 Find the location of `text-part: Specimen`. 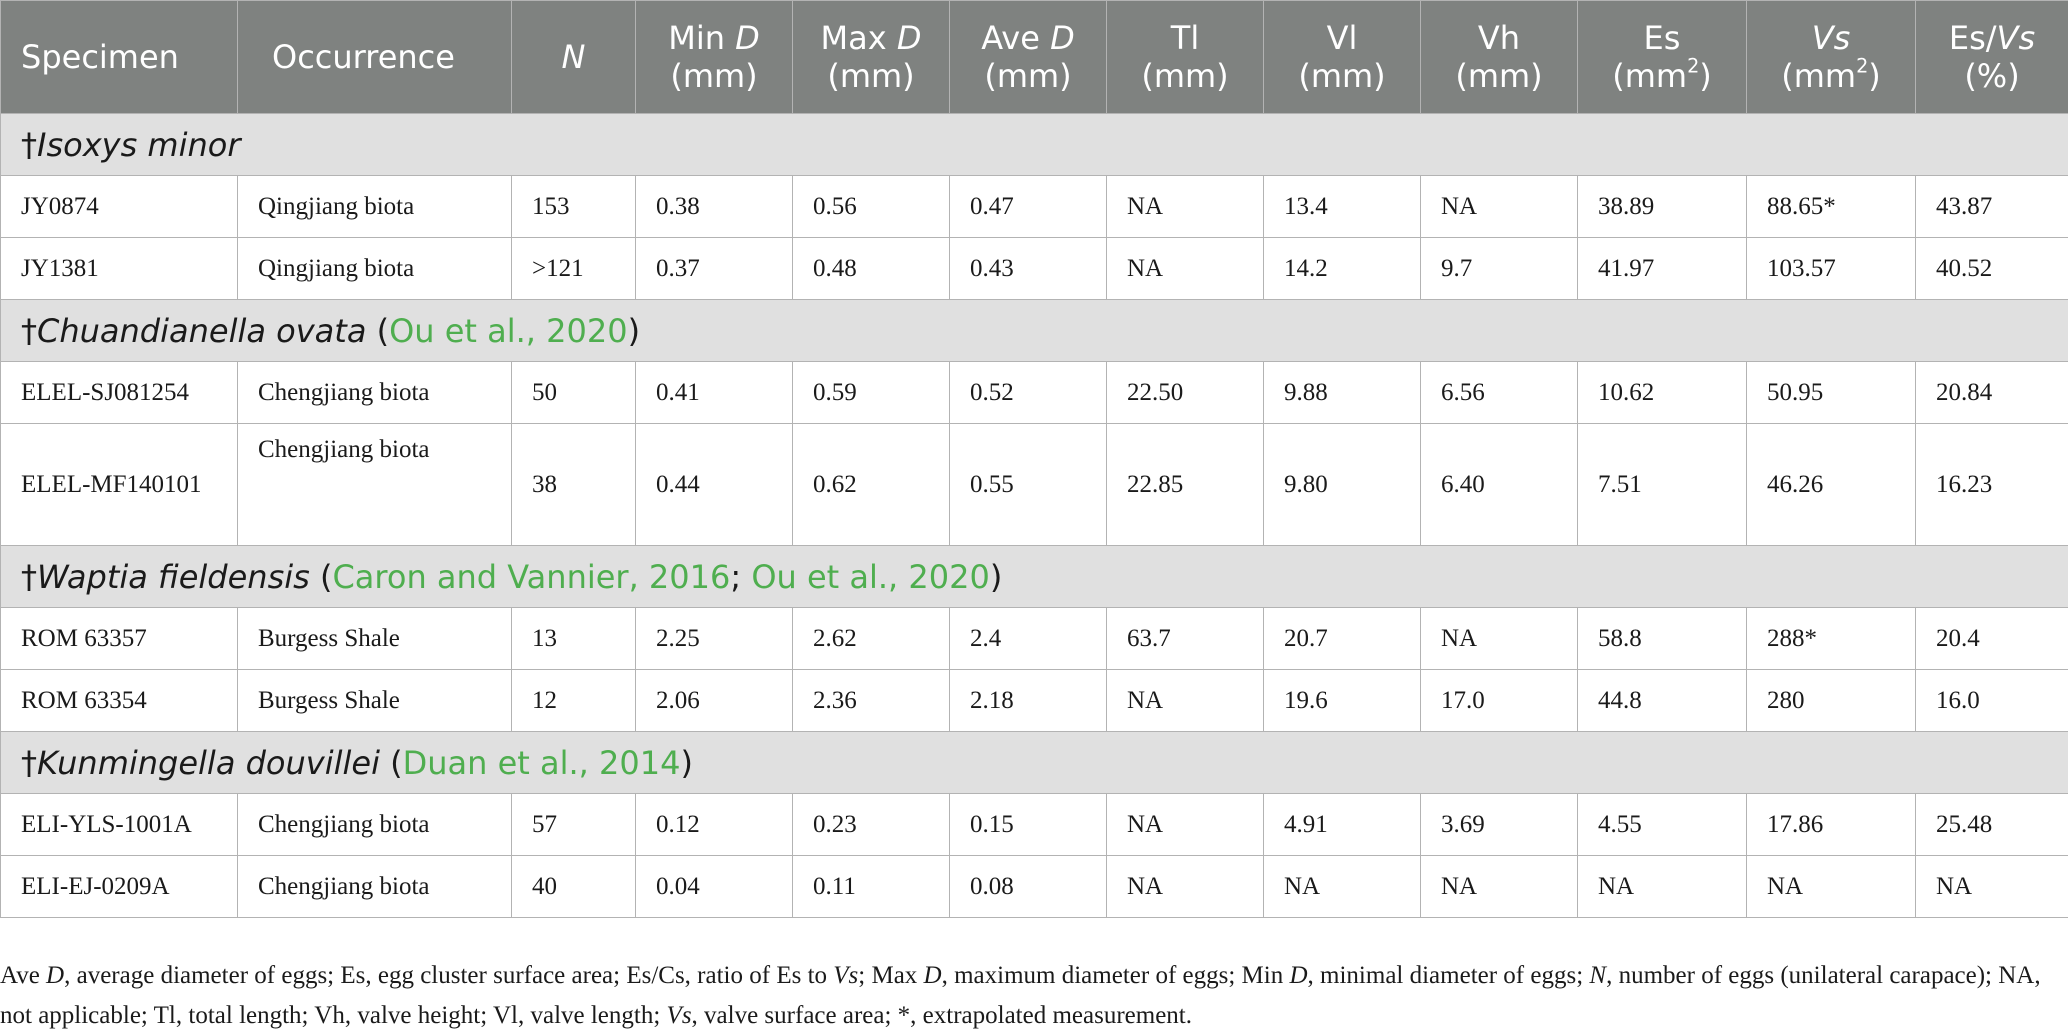

text-part: Specimen is located at coordinates (100, 57).